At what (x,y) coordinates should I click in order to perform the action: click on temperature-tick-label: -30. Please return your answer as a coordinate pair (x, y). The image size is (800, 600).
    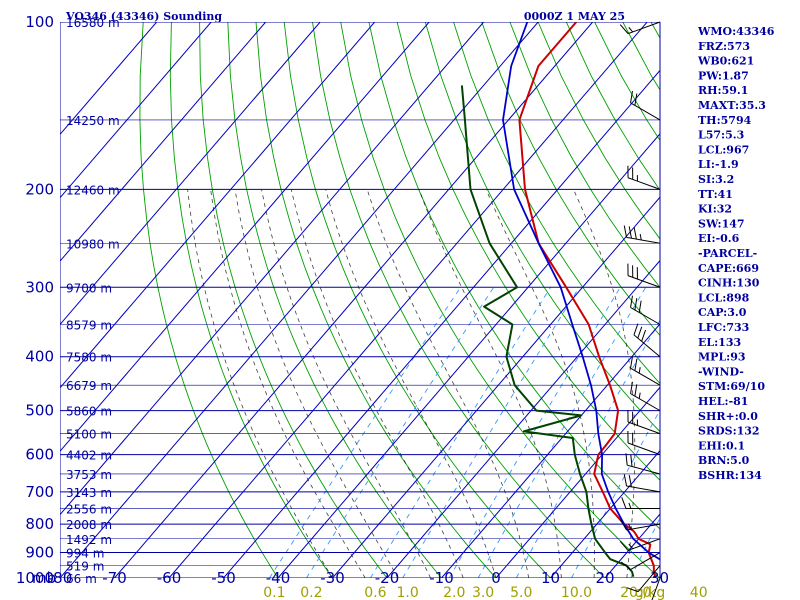
    Looking at the image, I should click on (332, 578).